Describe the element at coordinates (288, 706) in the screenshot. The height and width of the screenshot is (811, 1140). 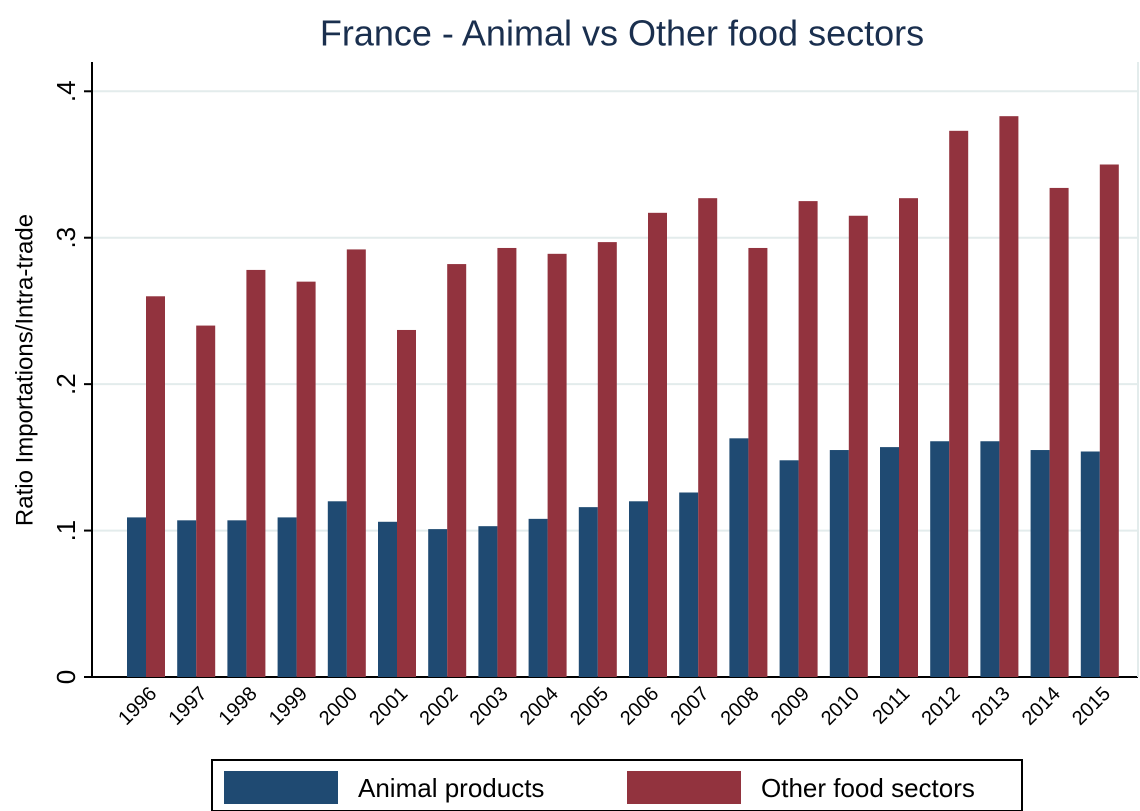
I see `x-tick-label: 1999` at that location.